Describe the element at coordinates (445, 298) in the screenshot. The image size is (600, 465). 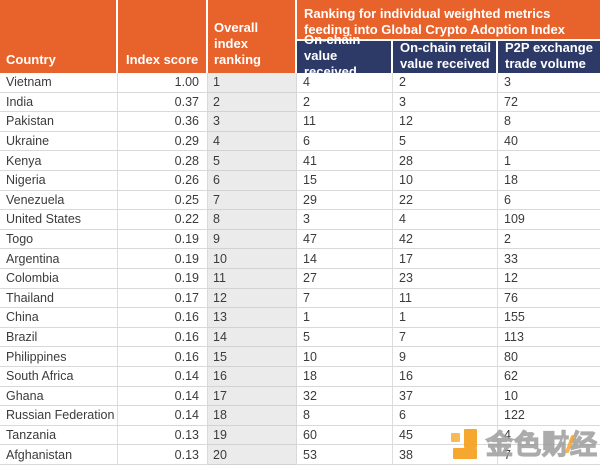
I see `onchain-retail-cell: 11` at that location.